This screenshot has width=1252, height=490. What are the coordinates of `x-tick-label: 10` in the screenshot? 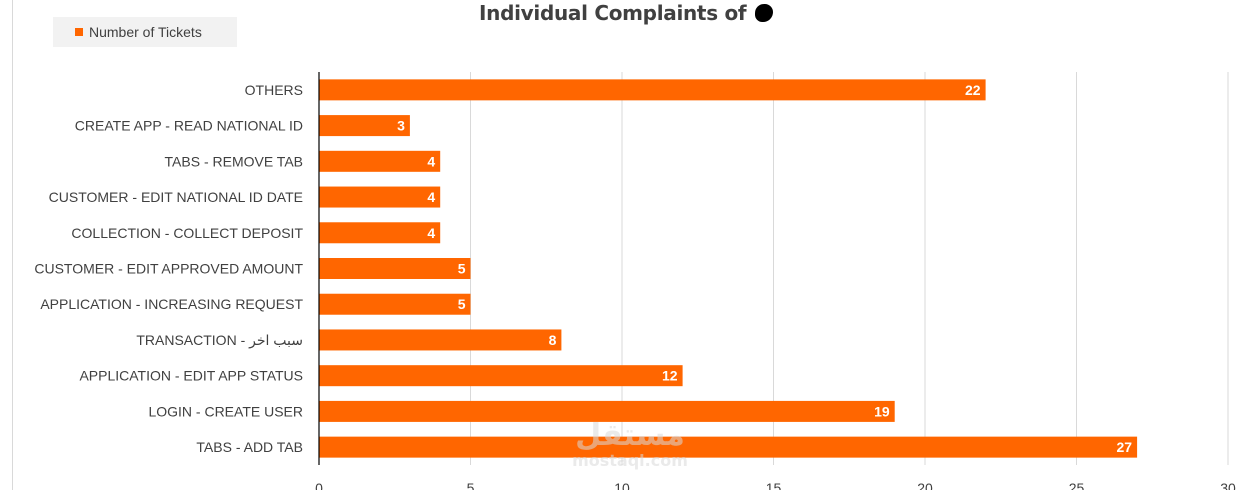 It's located at (622, 485).